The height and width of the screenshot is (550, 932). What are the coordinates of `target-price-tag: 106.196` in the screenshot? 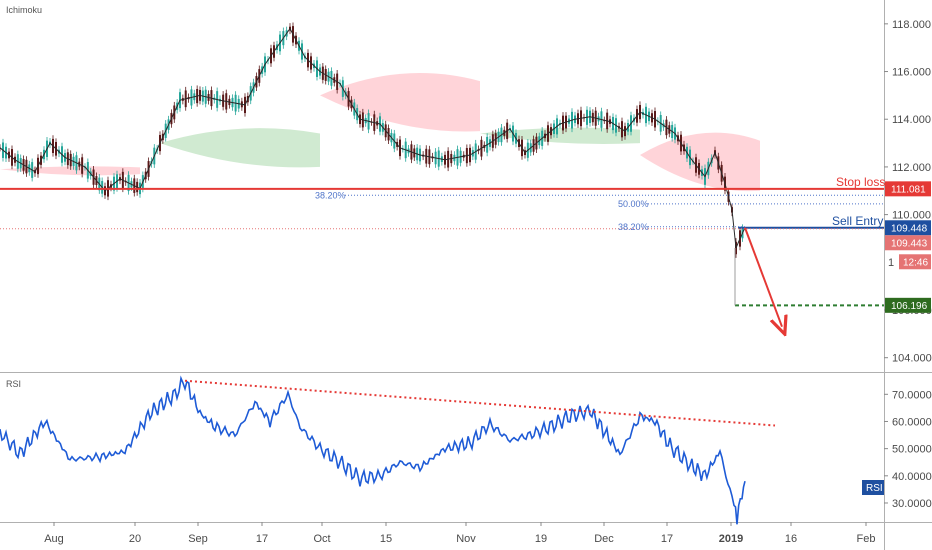 It's located at (908, 305).